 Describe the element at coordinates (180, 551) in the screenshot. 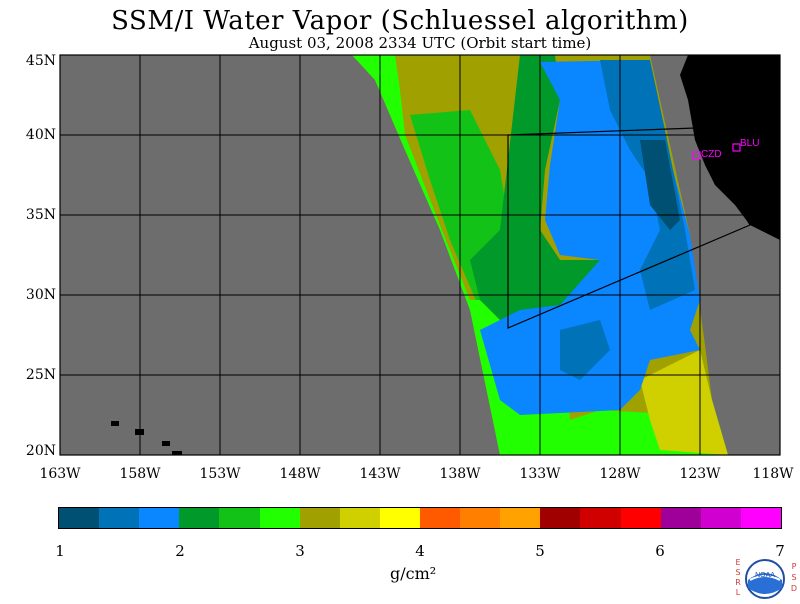

I see `colorbar-tick-2: 2` at that location.